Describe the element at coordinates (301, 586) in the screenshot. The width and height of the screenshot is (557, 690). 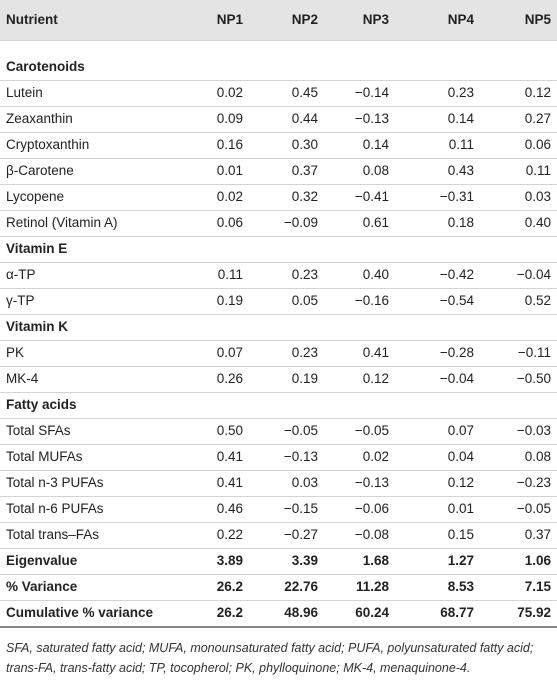
I see `cell-value: 22.76` at that location.